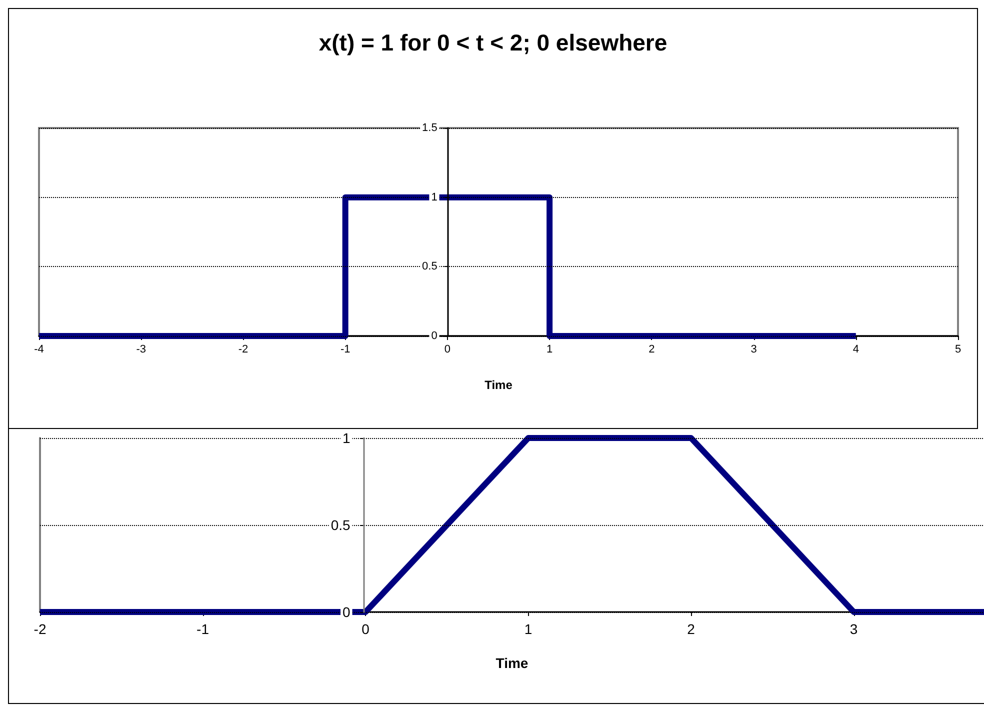  What do you see at coordinates (39, 350) in the screenshot?
I see `x-tick-label: -4` at bounding box center [39, 350].